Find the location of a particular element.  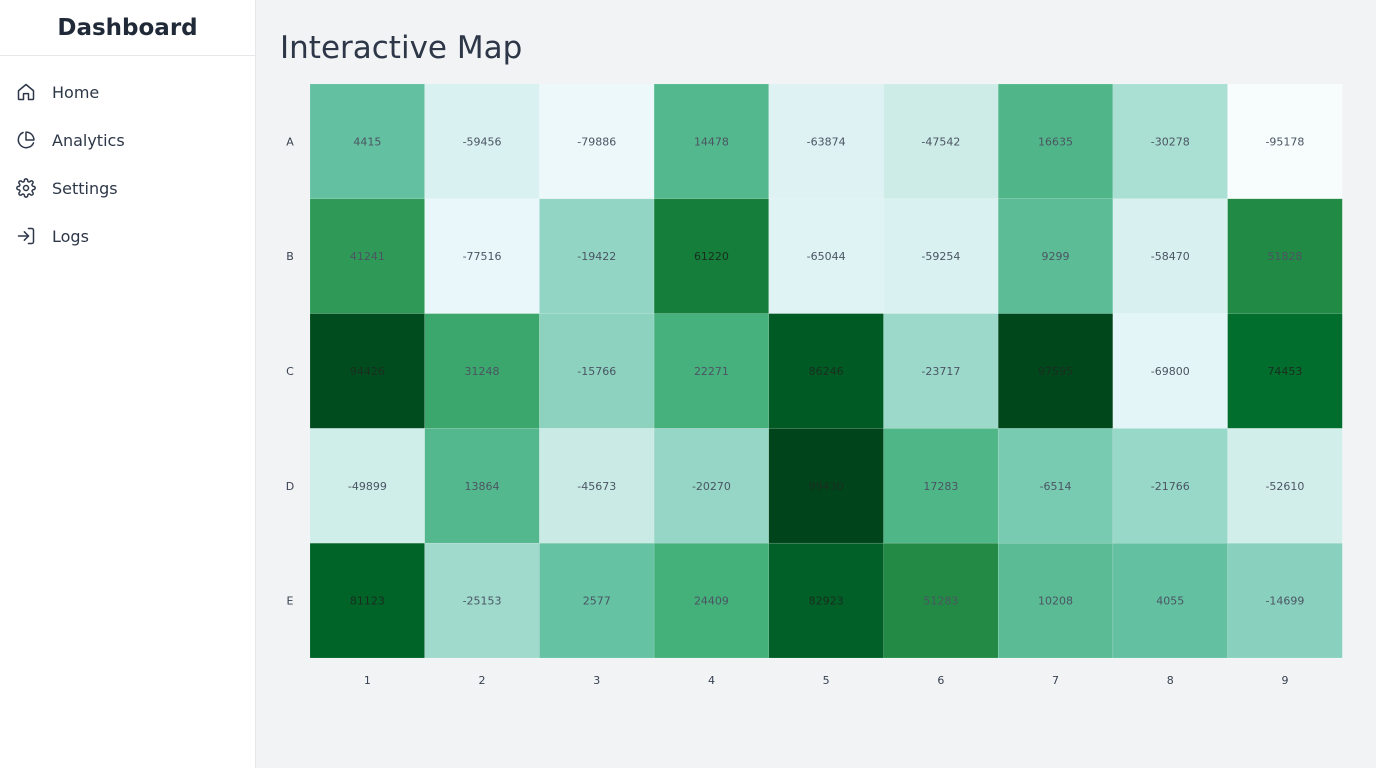

sidebar-item-label: Home is located at coordinates (76, 92).